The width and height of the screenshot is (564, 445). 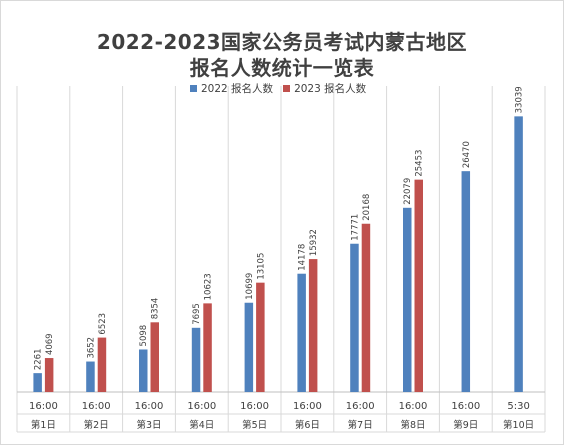 I want to click on x-tick-day-label: 第2日, so click(x=96, y=425).